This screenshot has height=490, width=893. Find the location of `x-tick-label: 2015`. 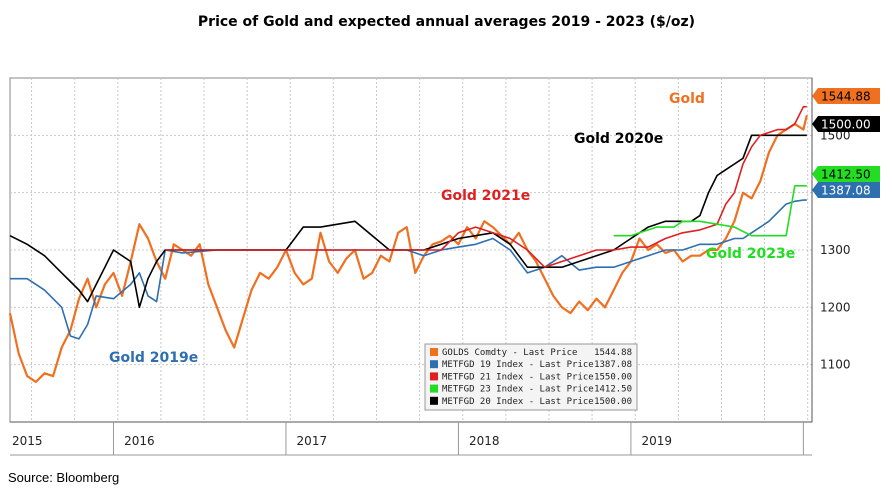

x-tick-label: 2015 is located at coordinates (27, 441).